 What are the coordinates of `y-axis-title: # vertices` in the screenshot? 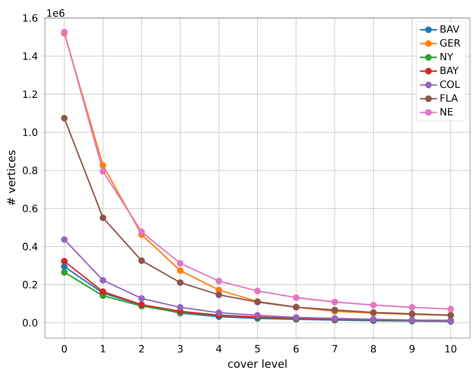 It's located at (11, 178).